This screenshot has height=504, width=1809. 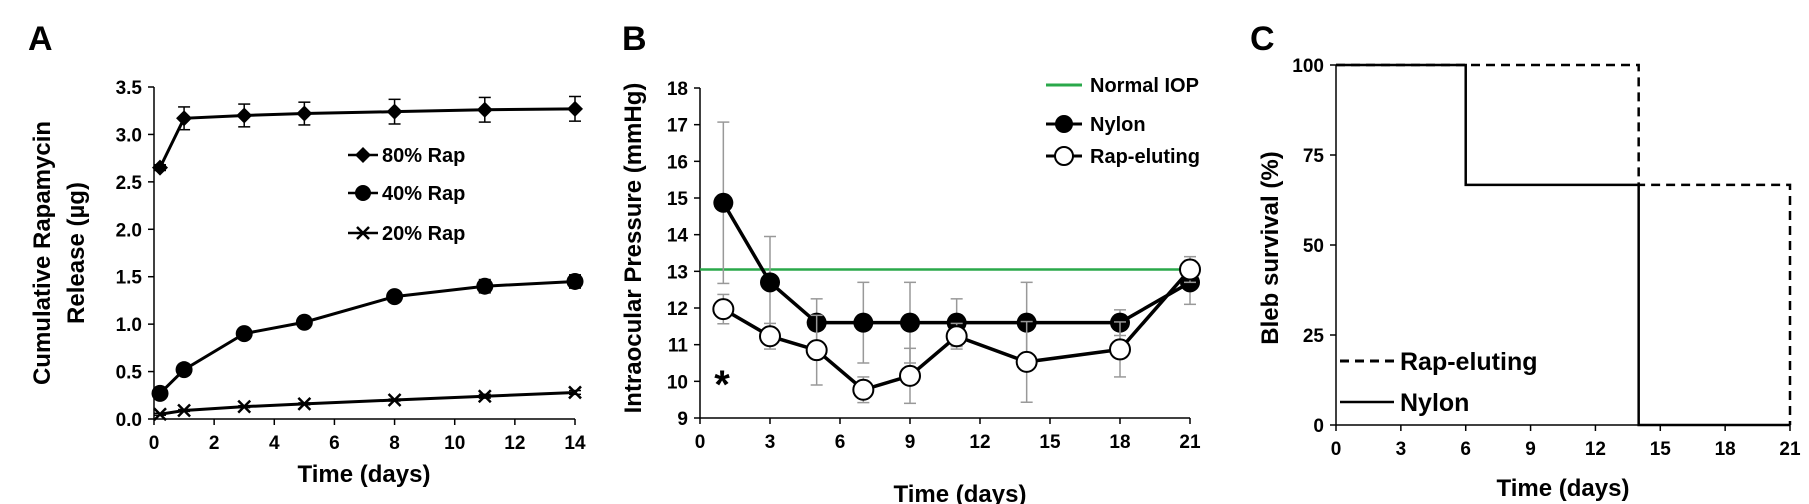 I want to click on series-line-20-rap, so click(x=367, y=403).